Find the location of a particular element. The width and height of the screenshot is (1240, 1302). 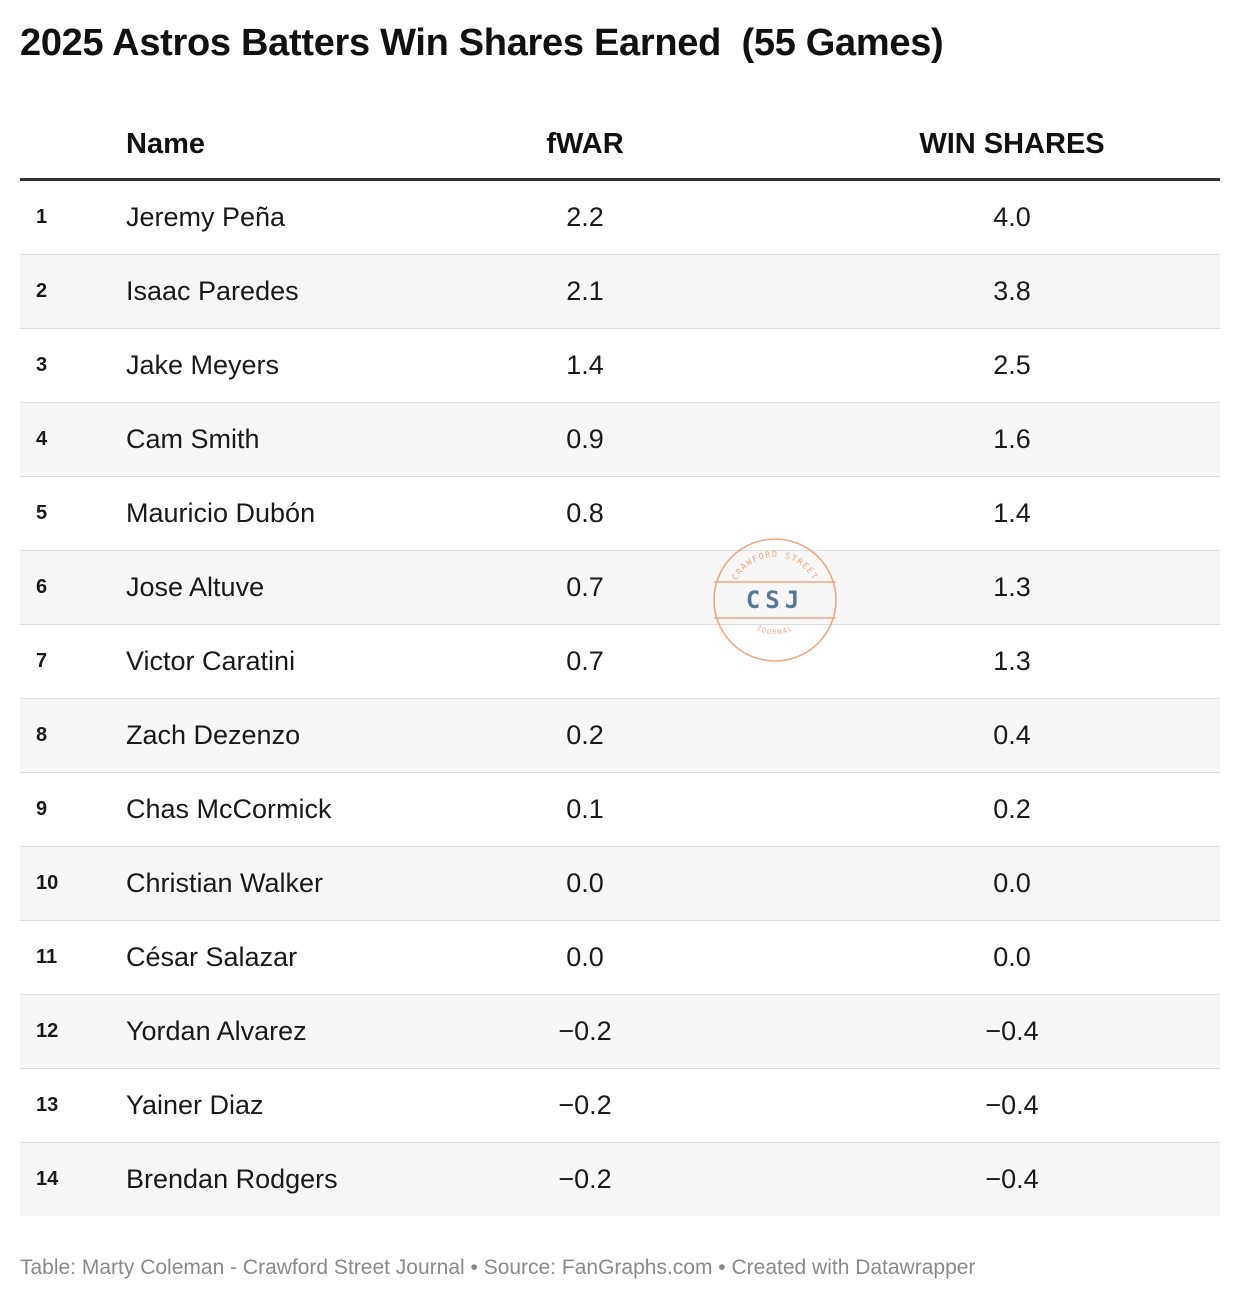

table-row: 6 Jose Altuve 0.7 1.3 is located at coordinates (620, 588).